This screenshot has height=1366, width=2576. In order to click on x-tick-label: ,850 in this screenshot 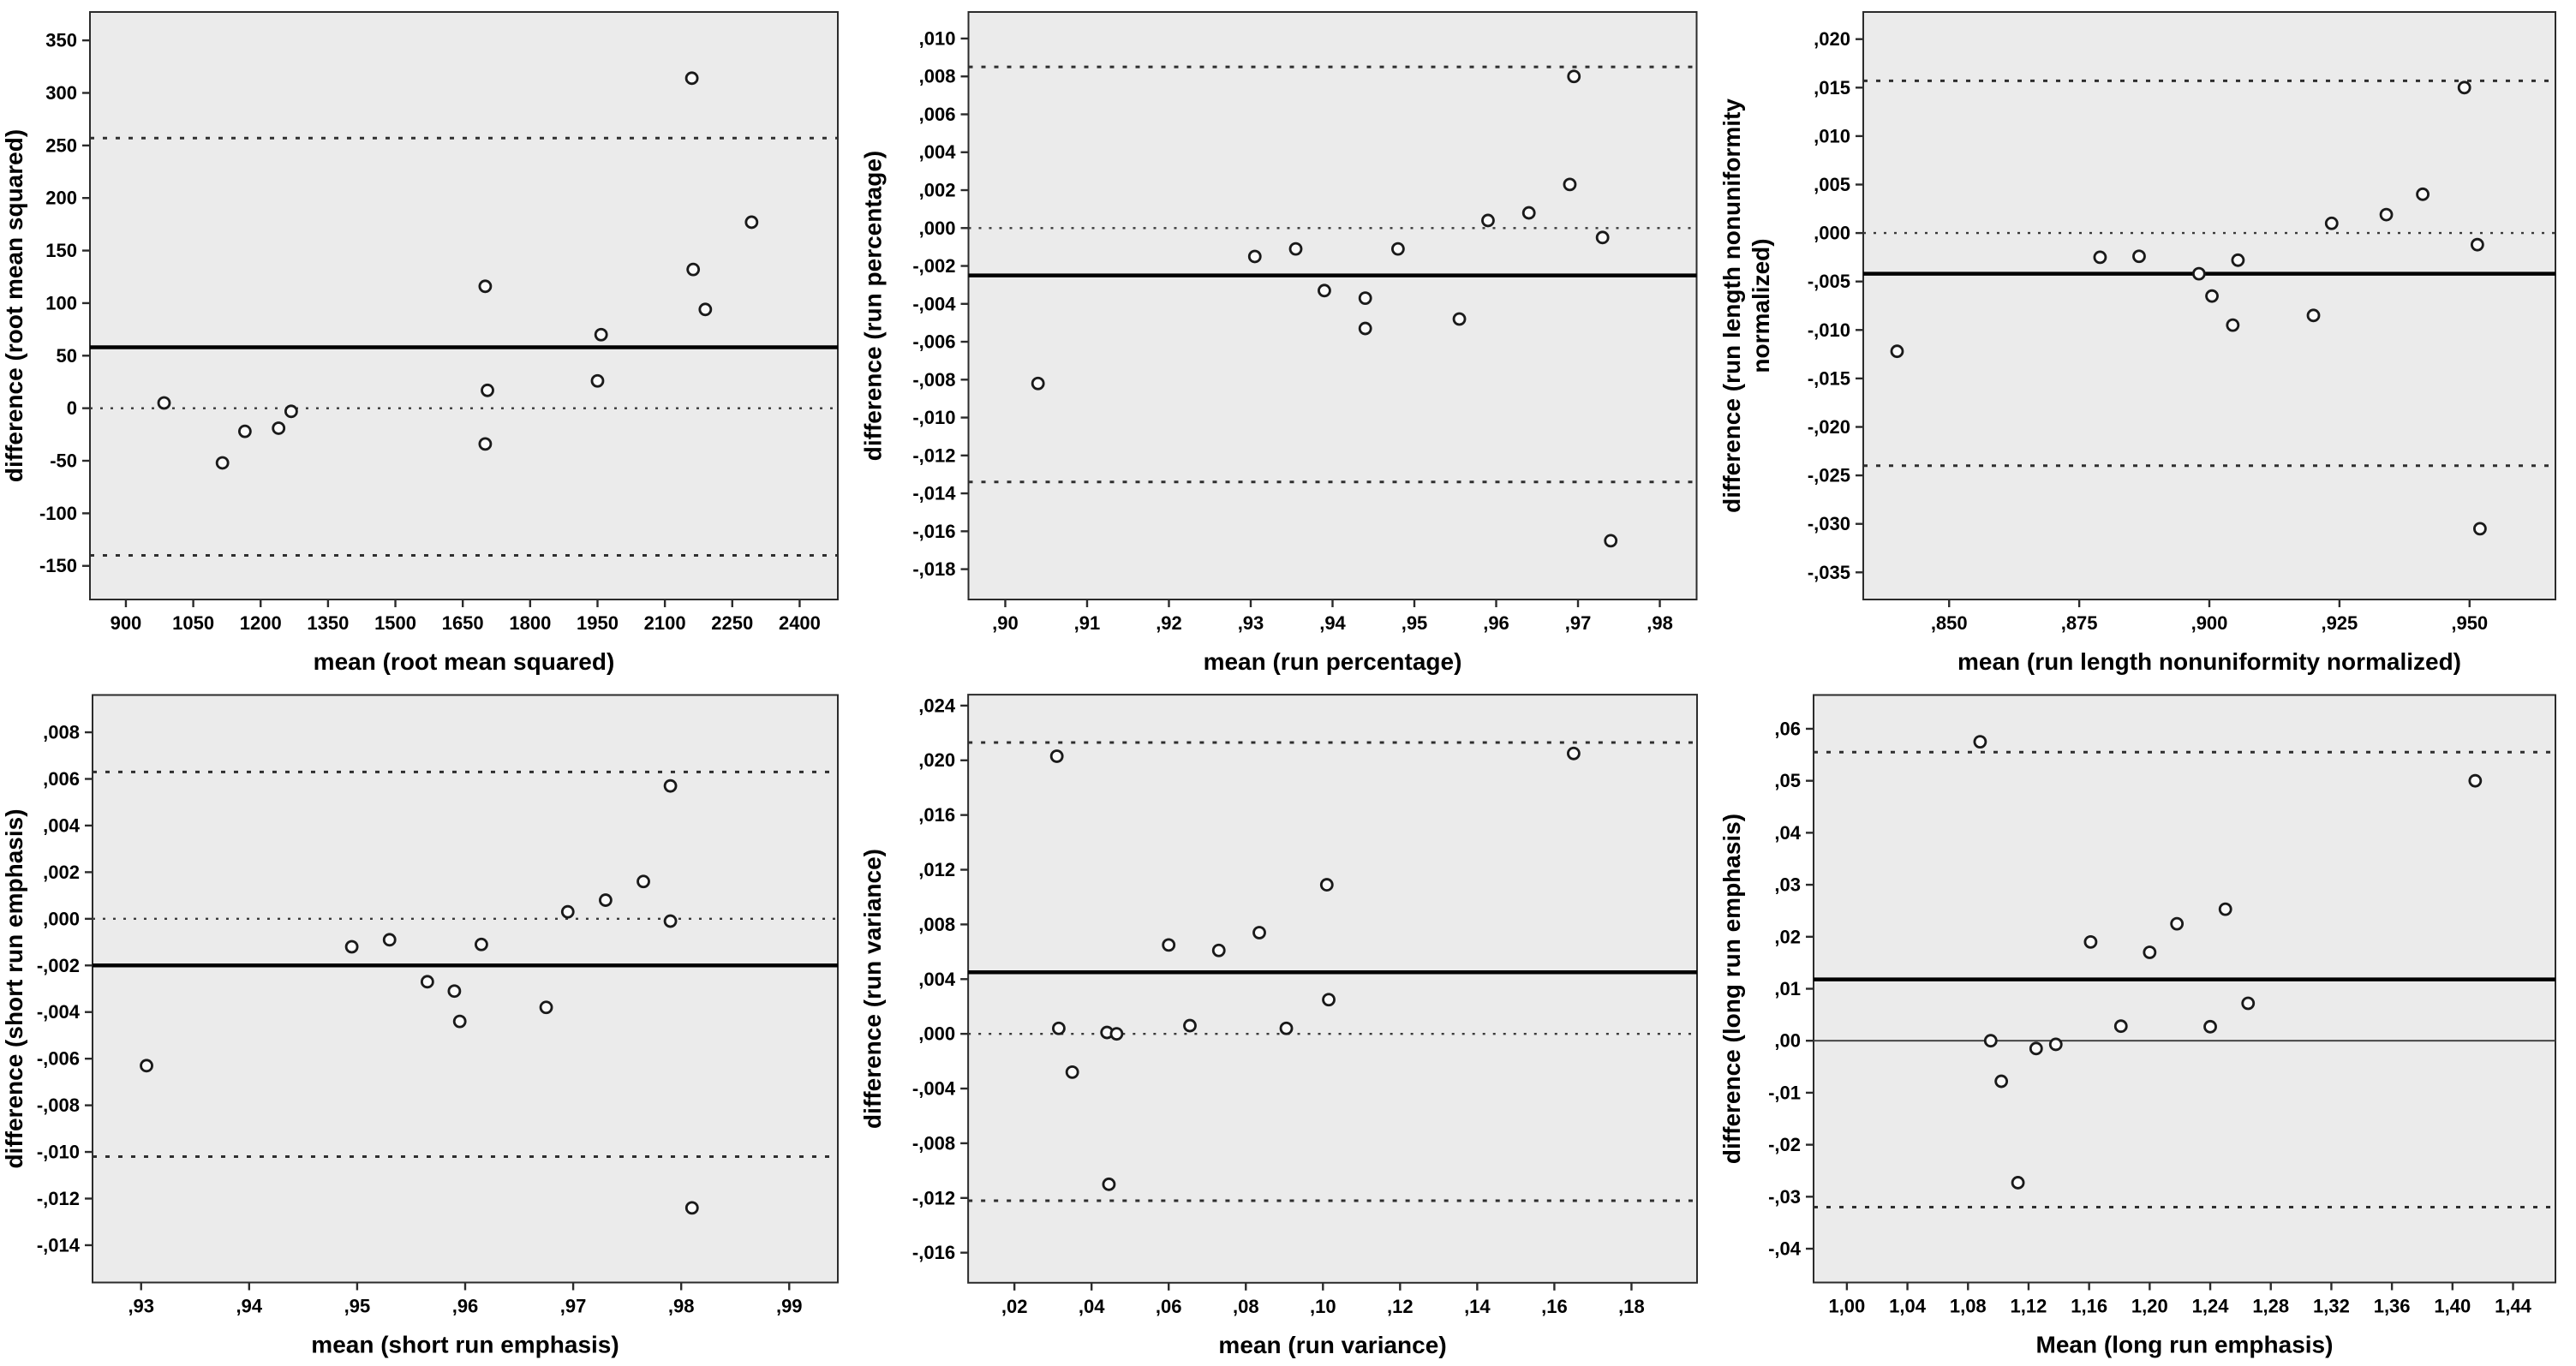, I will do `click(1950, 623)`.